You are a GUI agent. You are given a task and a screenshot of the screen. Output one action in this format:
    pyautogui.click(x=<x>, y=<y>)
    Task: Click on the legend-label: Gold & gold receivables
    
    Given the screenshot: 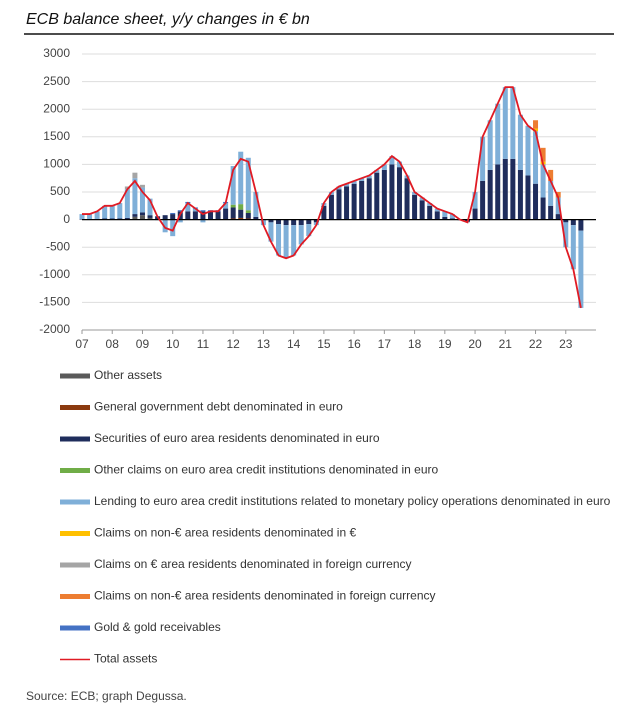 What is the action you would take?
    pyautogui.click(x=157, y=627)
    